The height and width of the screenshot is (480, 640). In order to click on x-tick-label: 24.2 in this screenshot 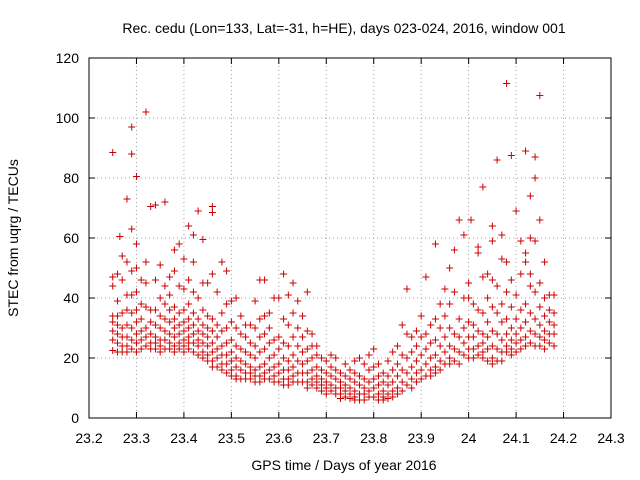, I will do `click(563, 438)`.